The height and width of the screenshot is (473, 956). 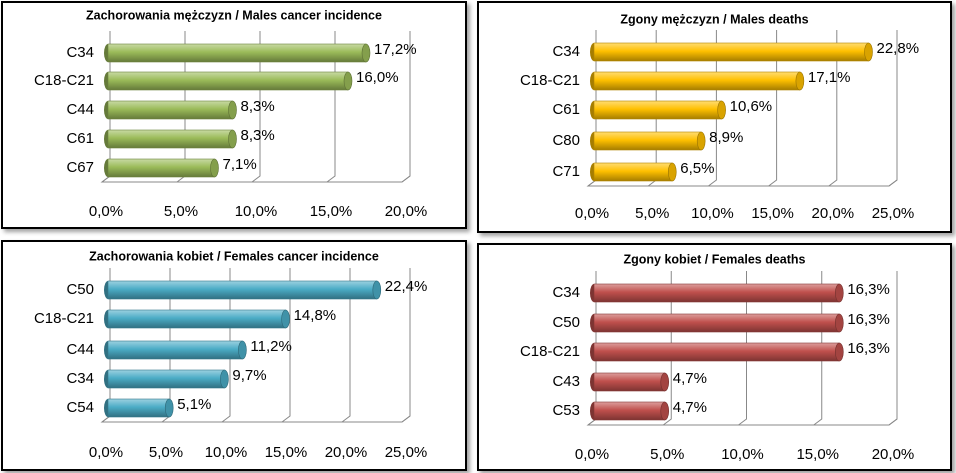 I want to click on value-label: 8,9%, so click(x=726, y=137).